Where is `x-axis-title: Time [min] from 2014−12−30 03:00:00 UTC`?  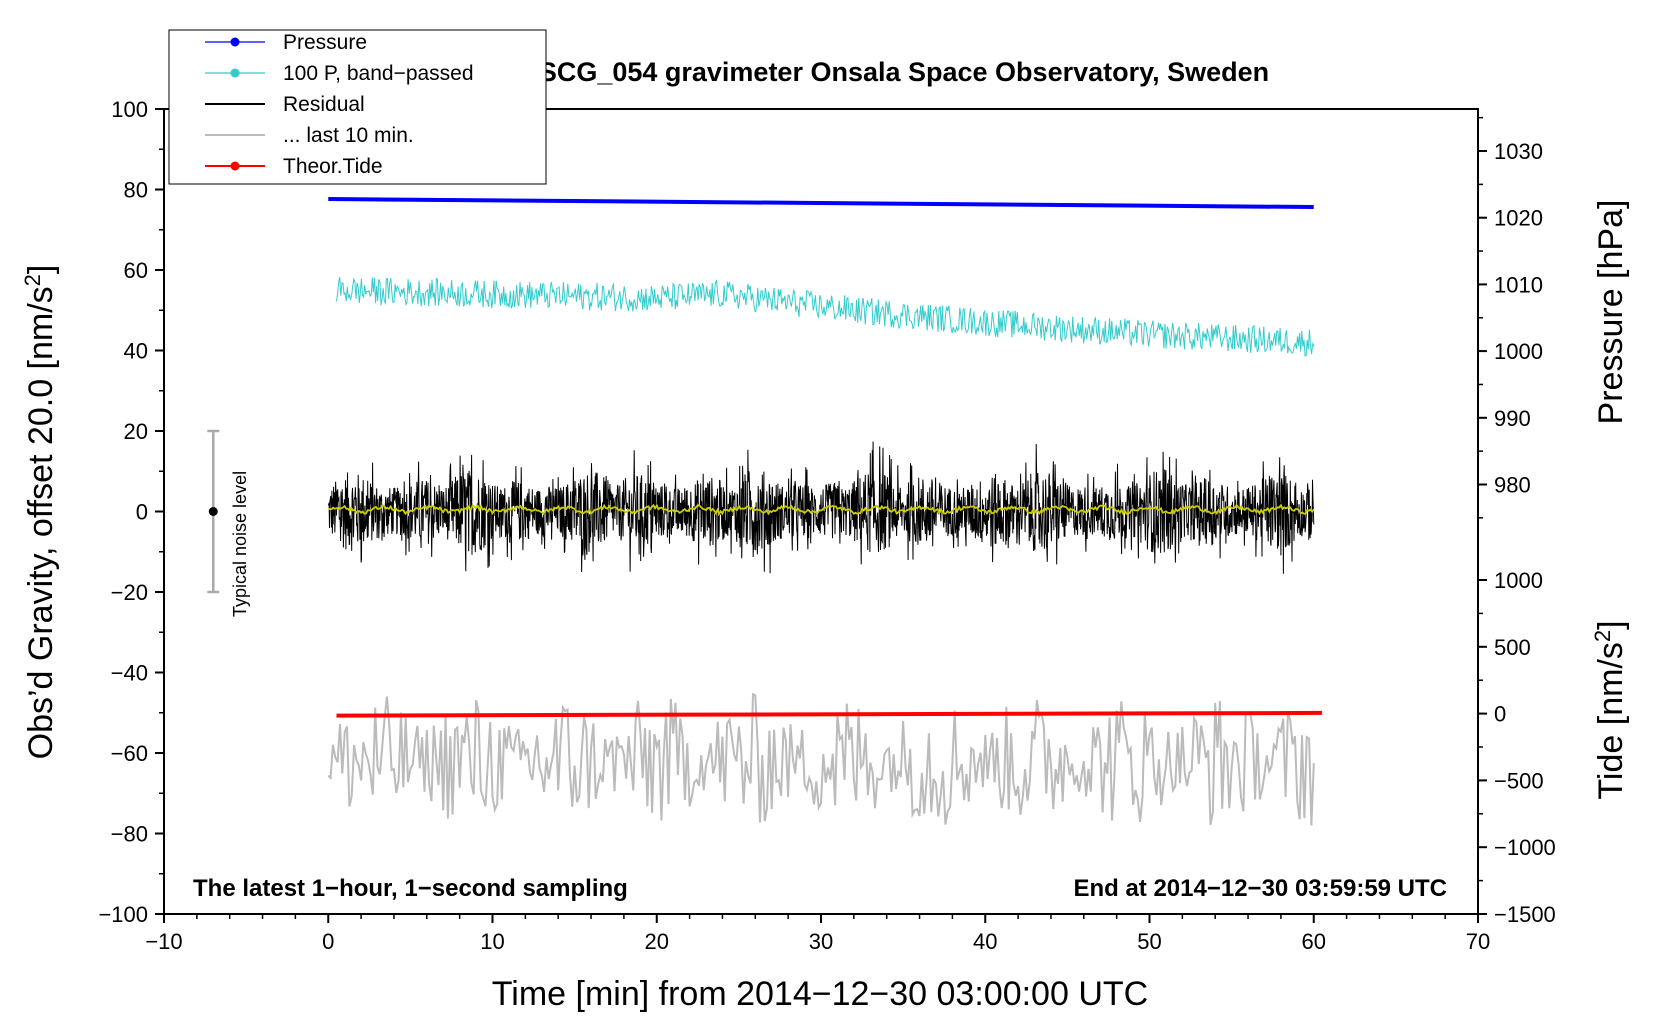 x-axis-title: Time [min] from 2014−12−30 03:00:00 UTC is located at coordinates (820, 994).